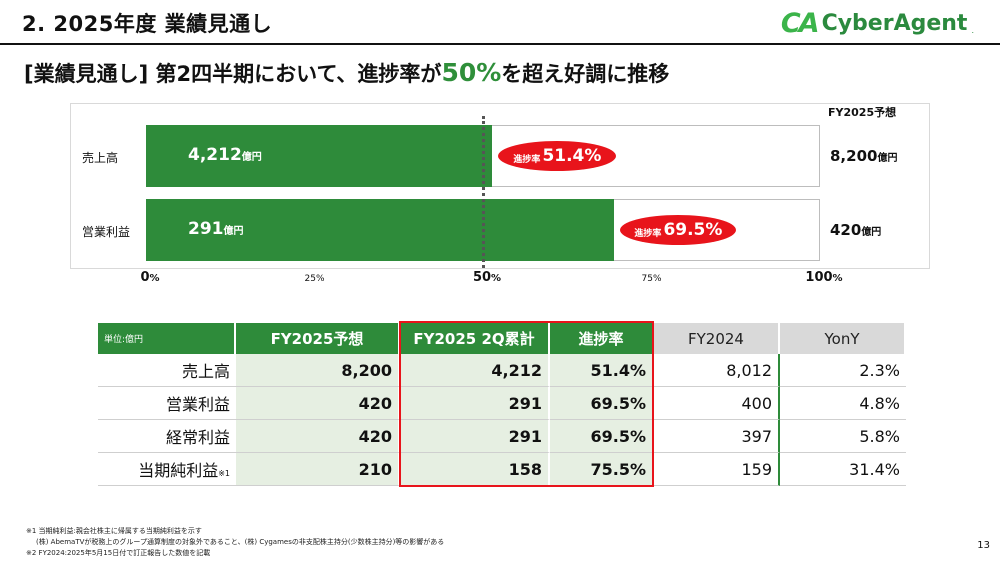 The height and width of the screenshot is (561, 1000). Describe the element at coordinates (318, 338) in the screenshot. I see `col-fy2025-forecast: FY2025予想` at that location.